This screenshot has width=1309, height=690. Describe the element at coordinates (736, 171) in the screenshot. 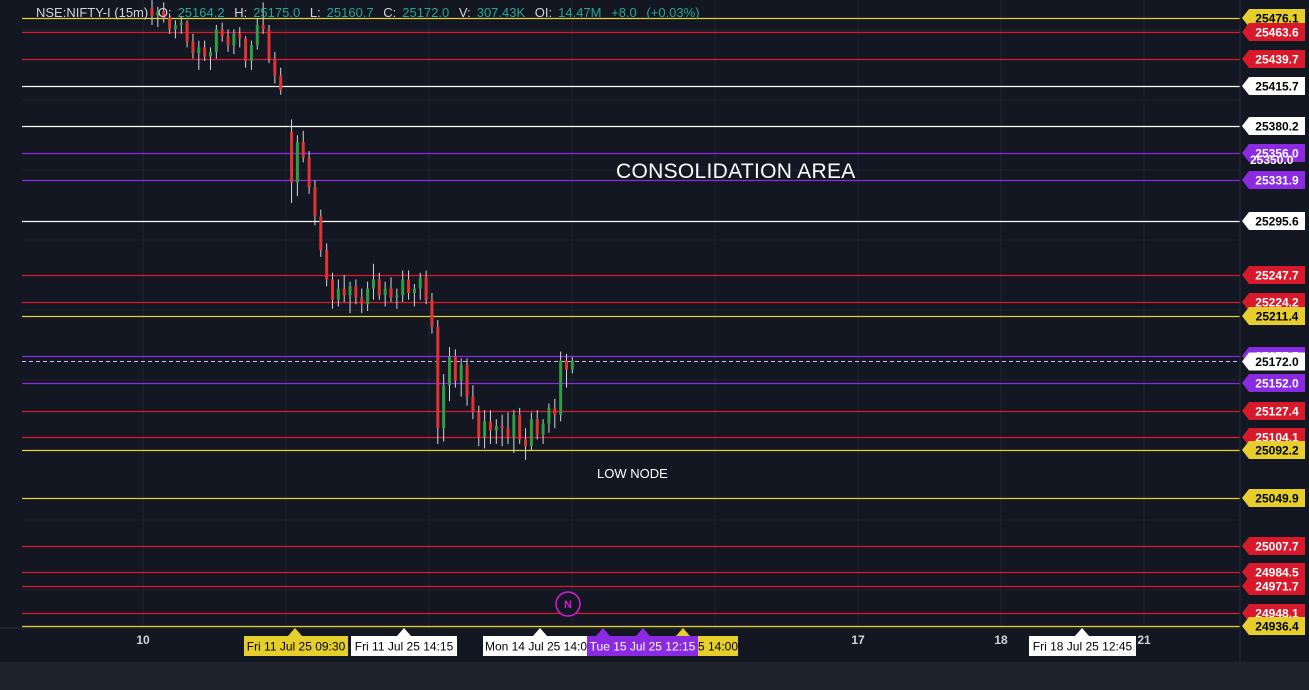

I see `consolidation-area-annotation: CONSOLIDATION AREA` at that location.